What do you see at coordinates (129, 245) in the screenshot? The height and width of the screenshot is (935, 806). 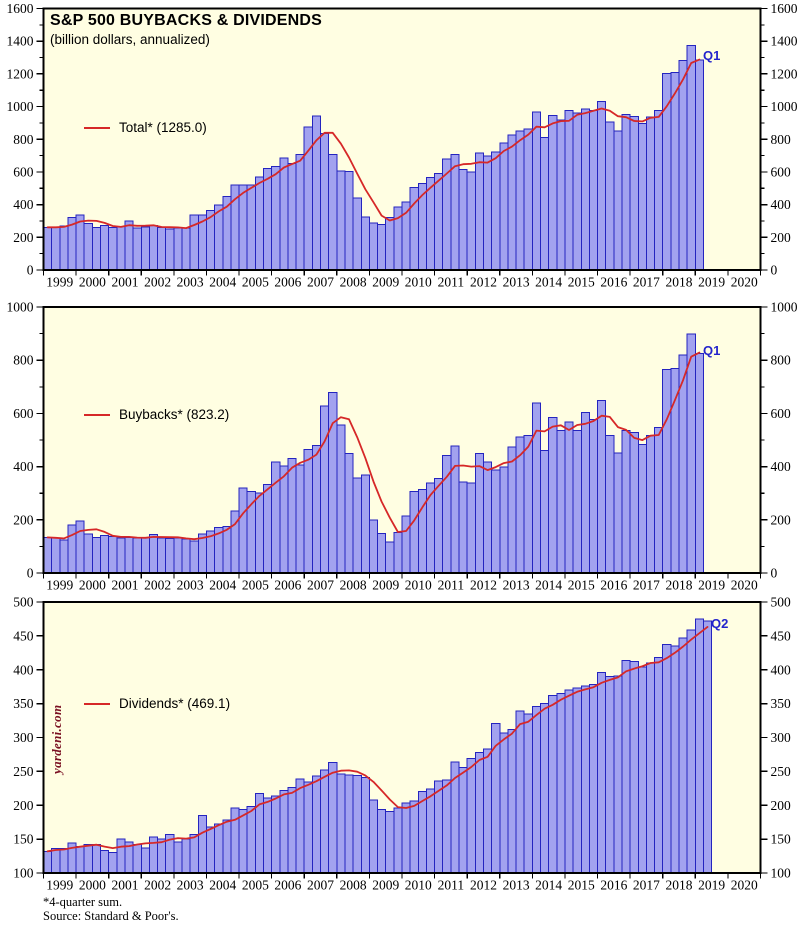 I see `bar-total-q10` at bounding box center [129, 245].